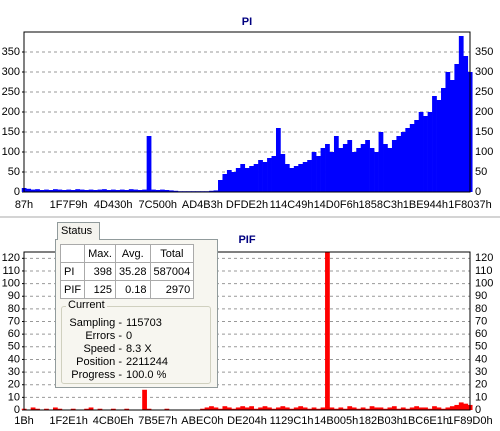 Image resolution: width=500 pixels, height=431 pixels. Describe the element at coordinates (481, 296) in the screenshot. I see `y-tick-label-right: 90` at that location.